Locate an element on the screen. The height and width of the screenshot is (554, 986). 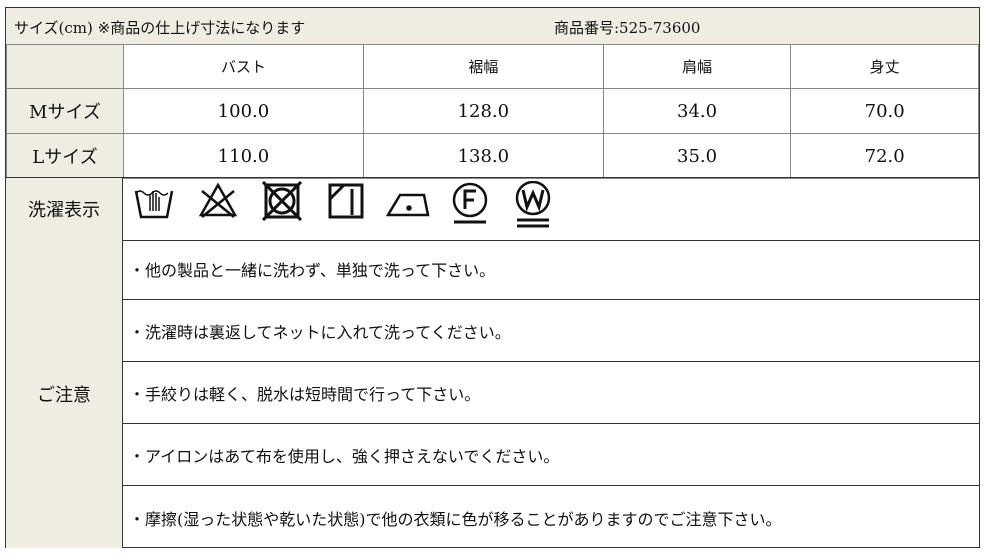
col-header: 裾幅 is located at coordinates (483, 66).